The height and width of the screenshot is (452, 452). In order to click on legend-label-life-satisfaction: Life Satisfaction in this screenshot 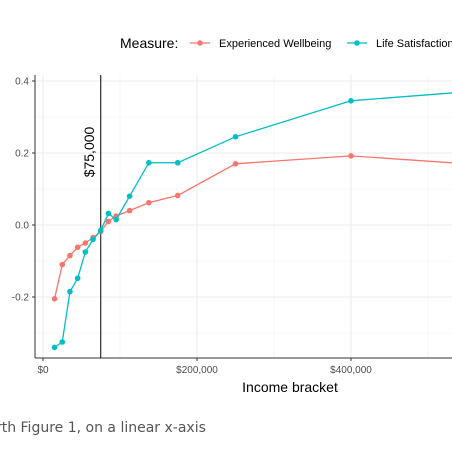, I will do `click(414, 44)`.